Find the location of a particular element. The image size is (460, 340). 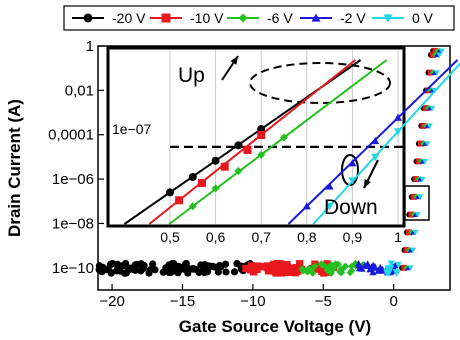

annotation-up: Up is located at coordinates (191, 75).